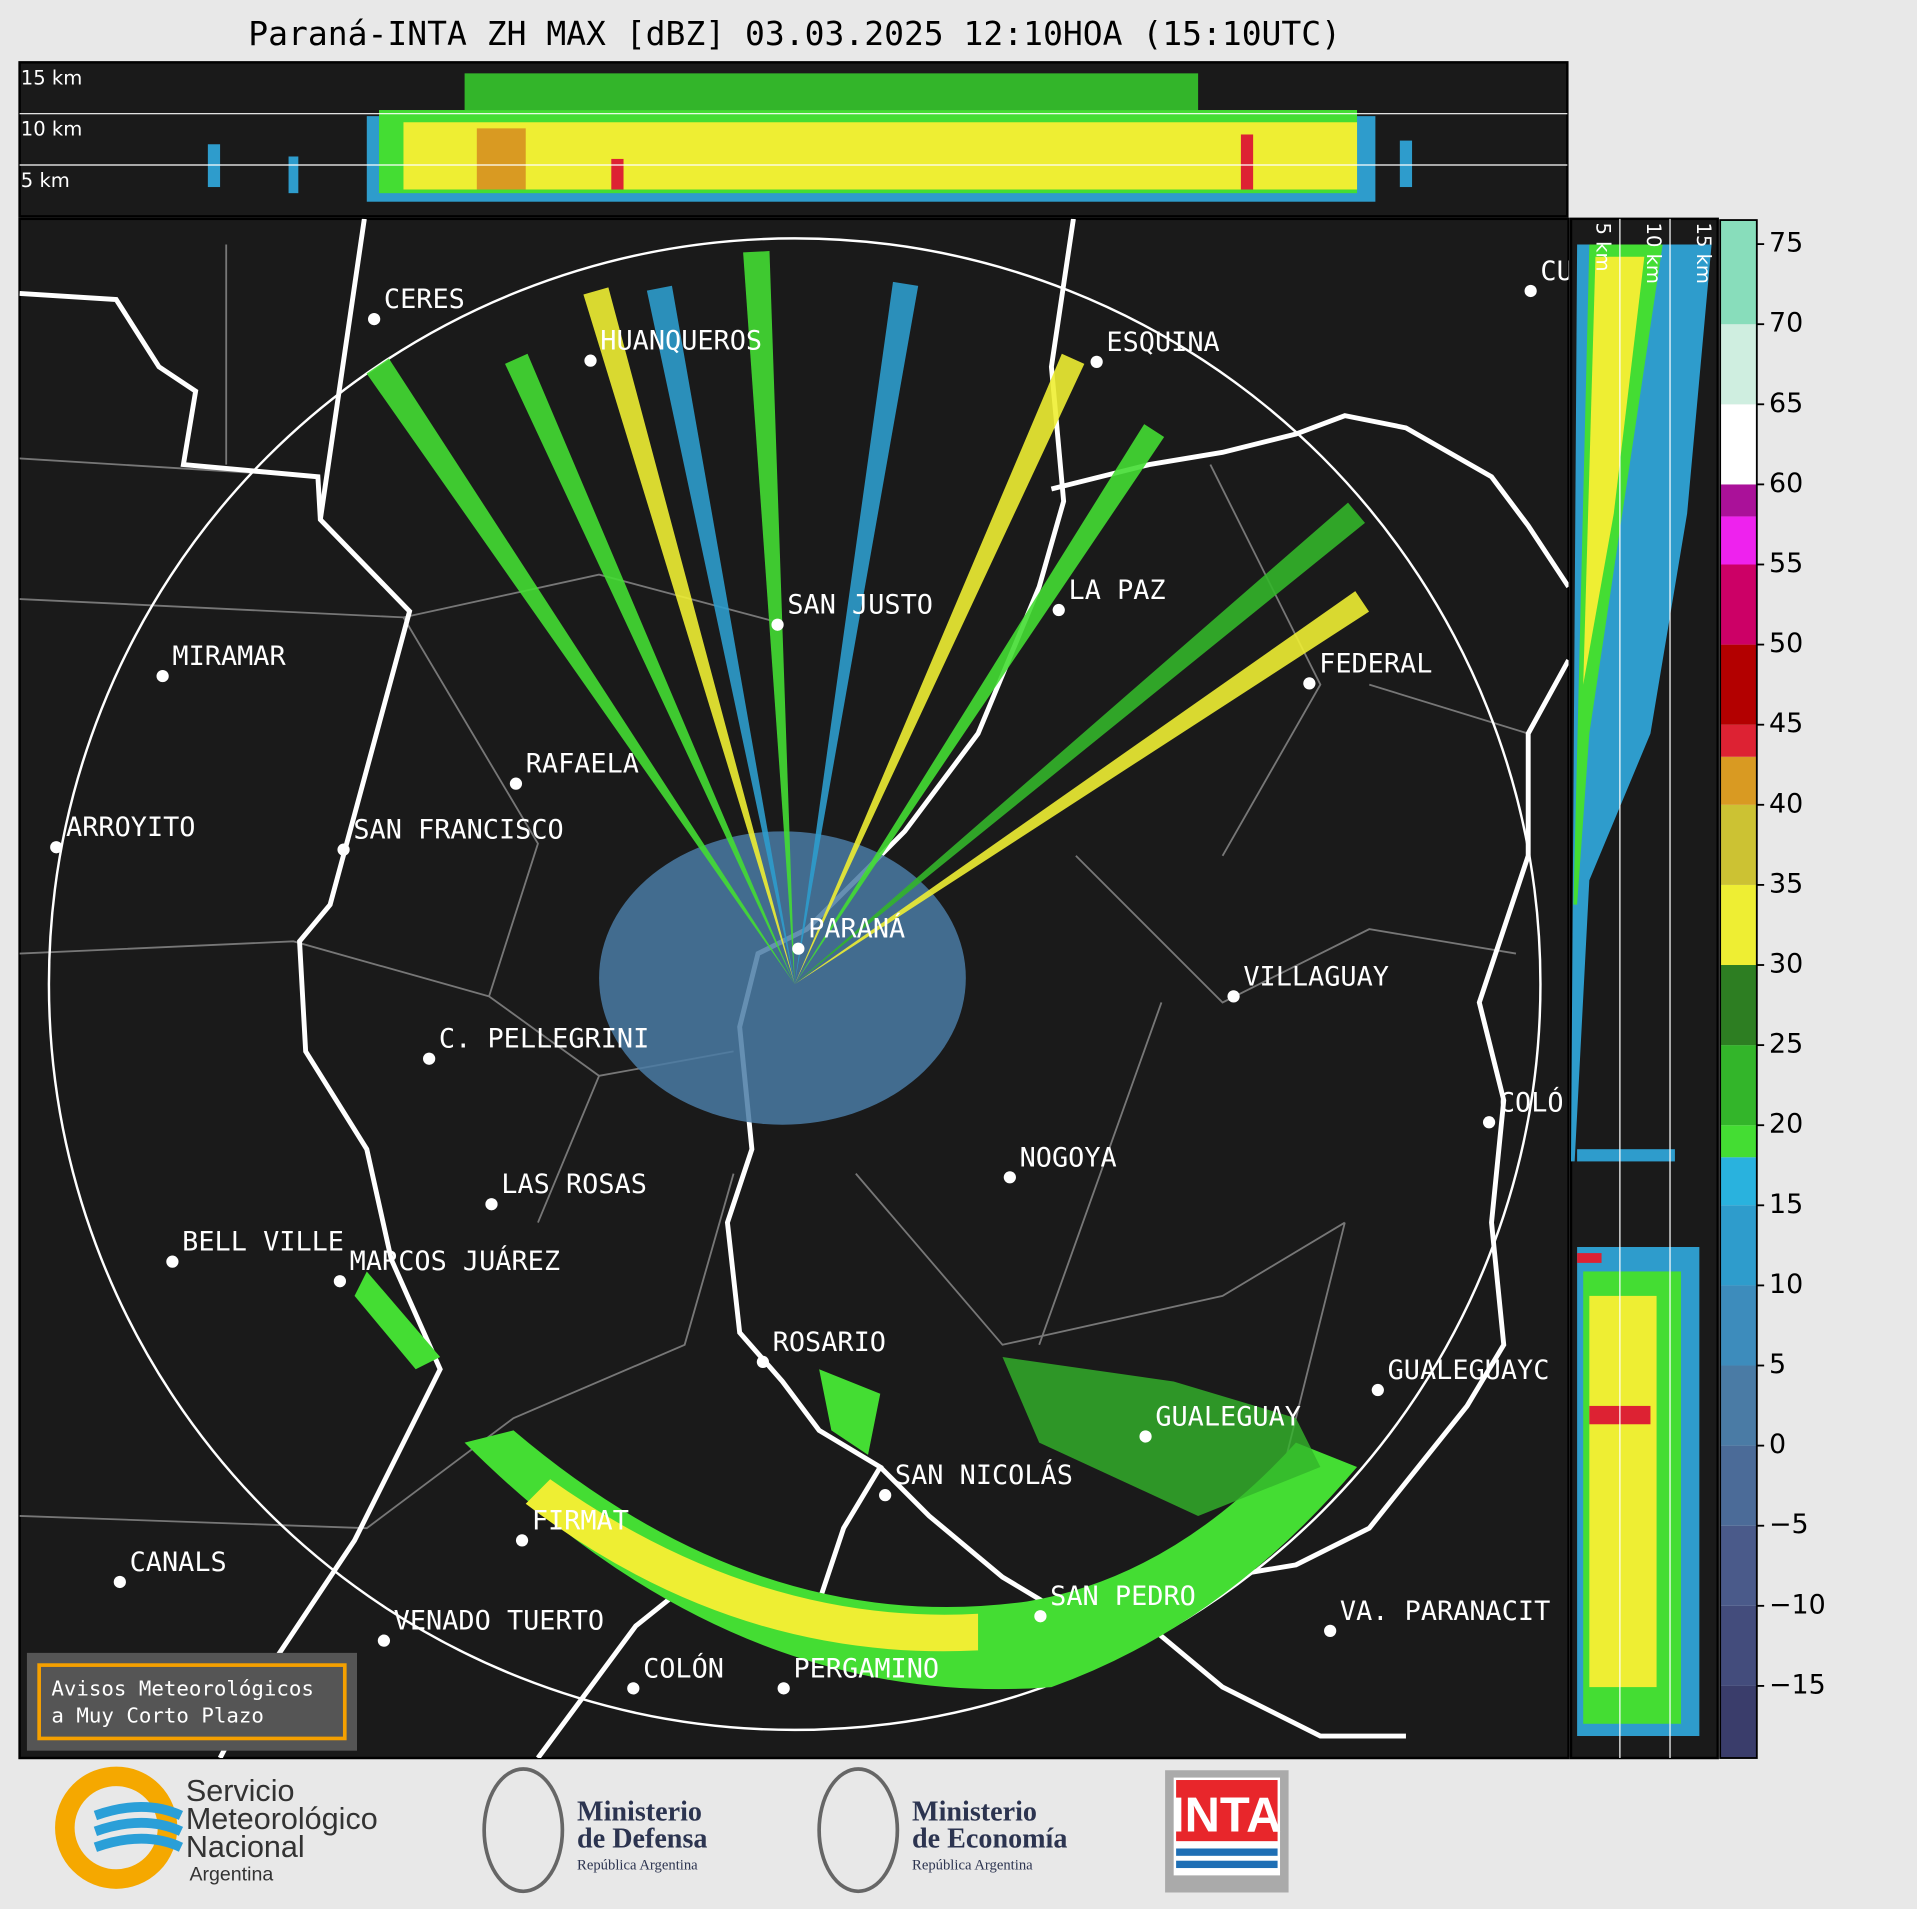 The width and height of the screenshot is (1917, 1909). What do you see at coordinates (232, 1874) in the screenshot?
I see `logo-text: Argentina` at bounding box center [232, 1874].